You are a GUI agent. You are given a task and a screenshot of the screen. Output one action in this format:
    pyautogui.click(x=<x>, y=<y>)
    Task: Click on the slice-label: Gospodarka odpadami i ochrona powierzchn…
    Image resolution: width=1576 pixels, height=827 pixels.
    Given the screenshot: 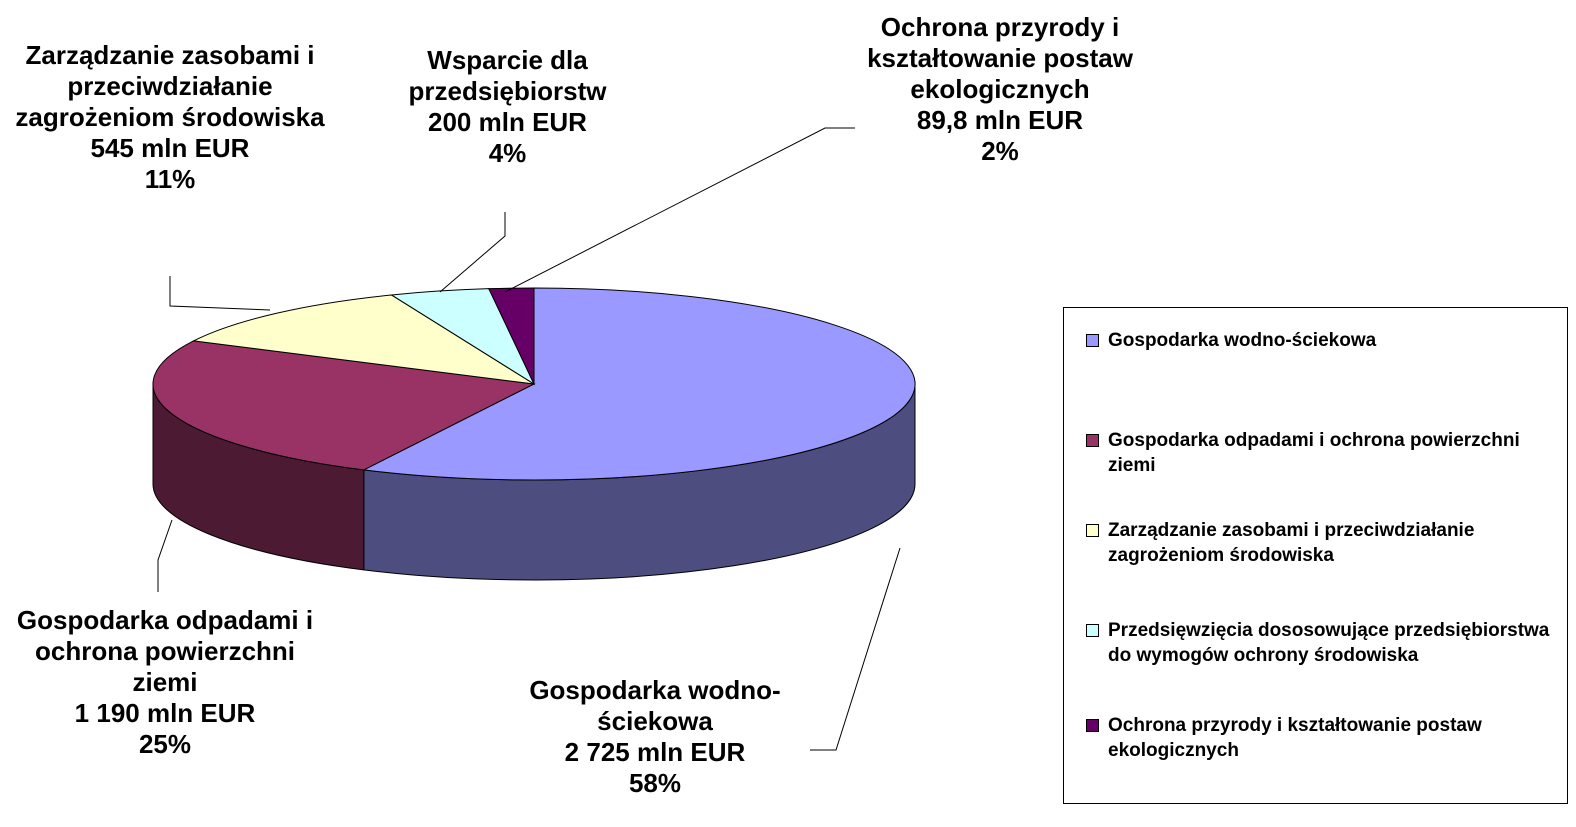 What is the action you would take?
    pyautogui.click(x=165, y=682)
    